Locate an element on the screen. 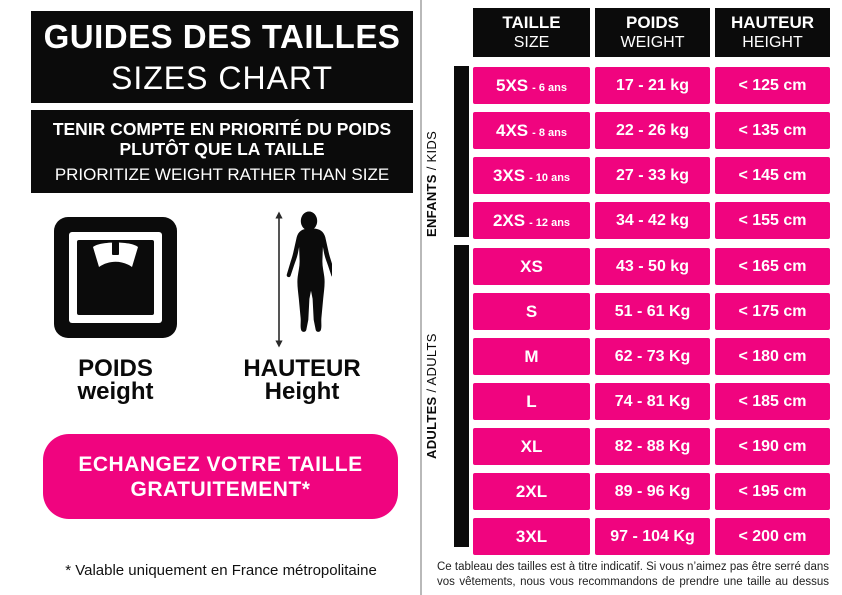  weight-cell: 43 - 50 kg is located at coordinates (652, 266).